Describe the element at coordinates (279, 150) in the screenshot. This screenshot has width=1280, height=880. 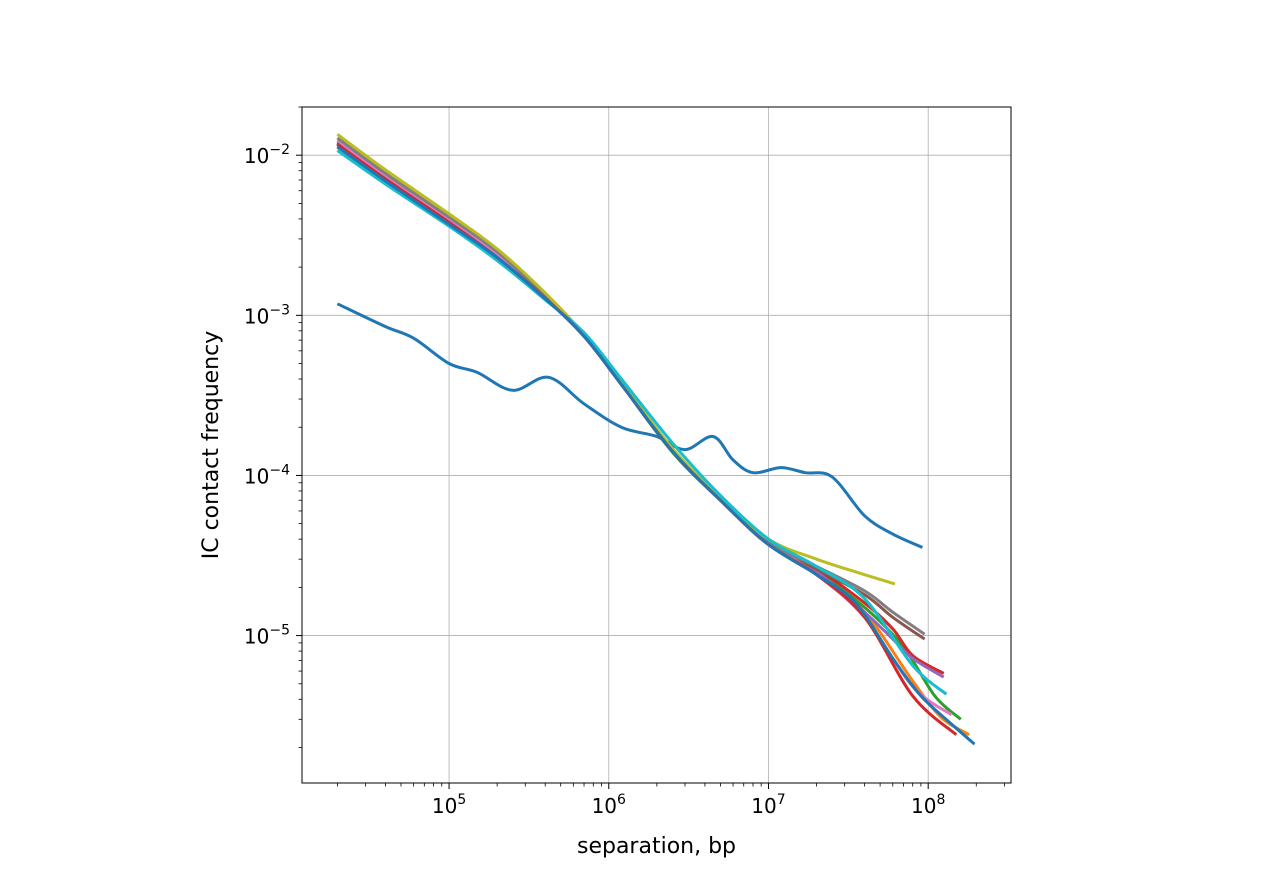
I see `y-tick-exponent: −2` at that location.